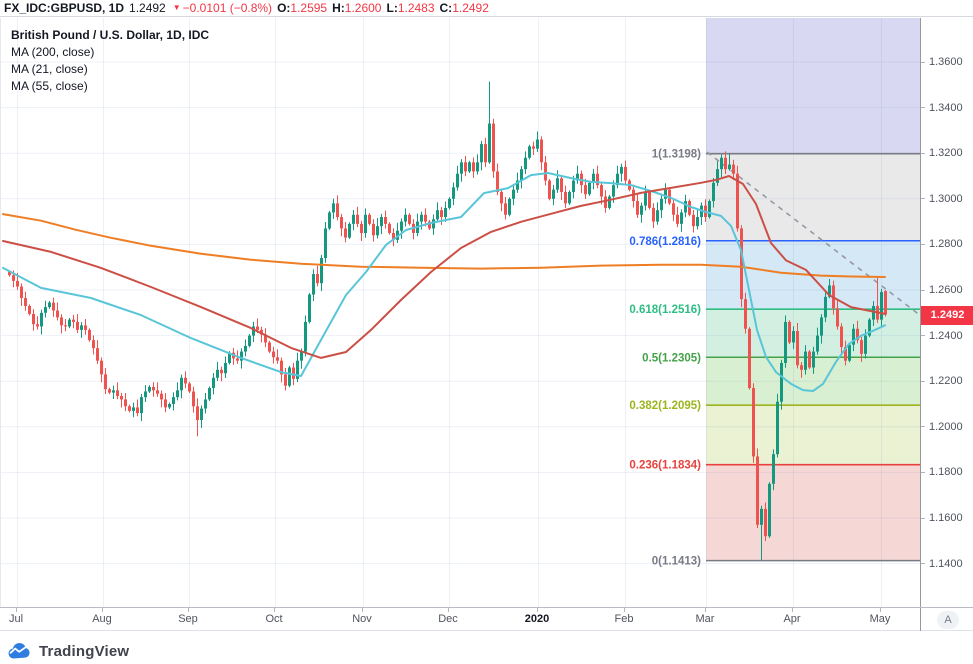 This screenshot has height=664, width=973. Describe the element at coordinates (946, 244) in the screenshot. I see `price-tick-label: 1.2800` at that location.